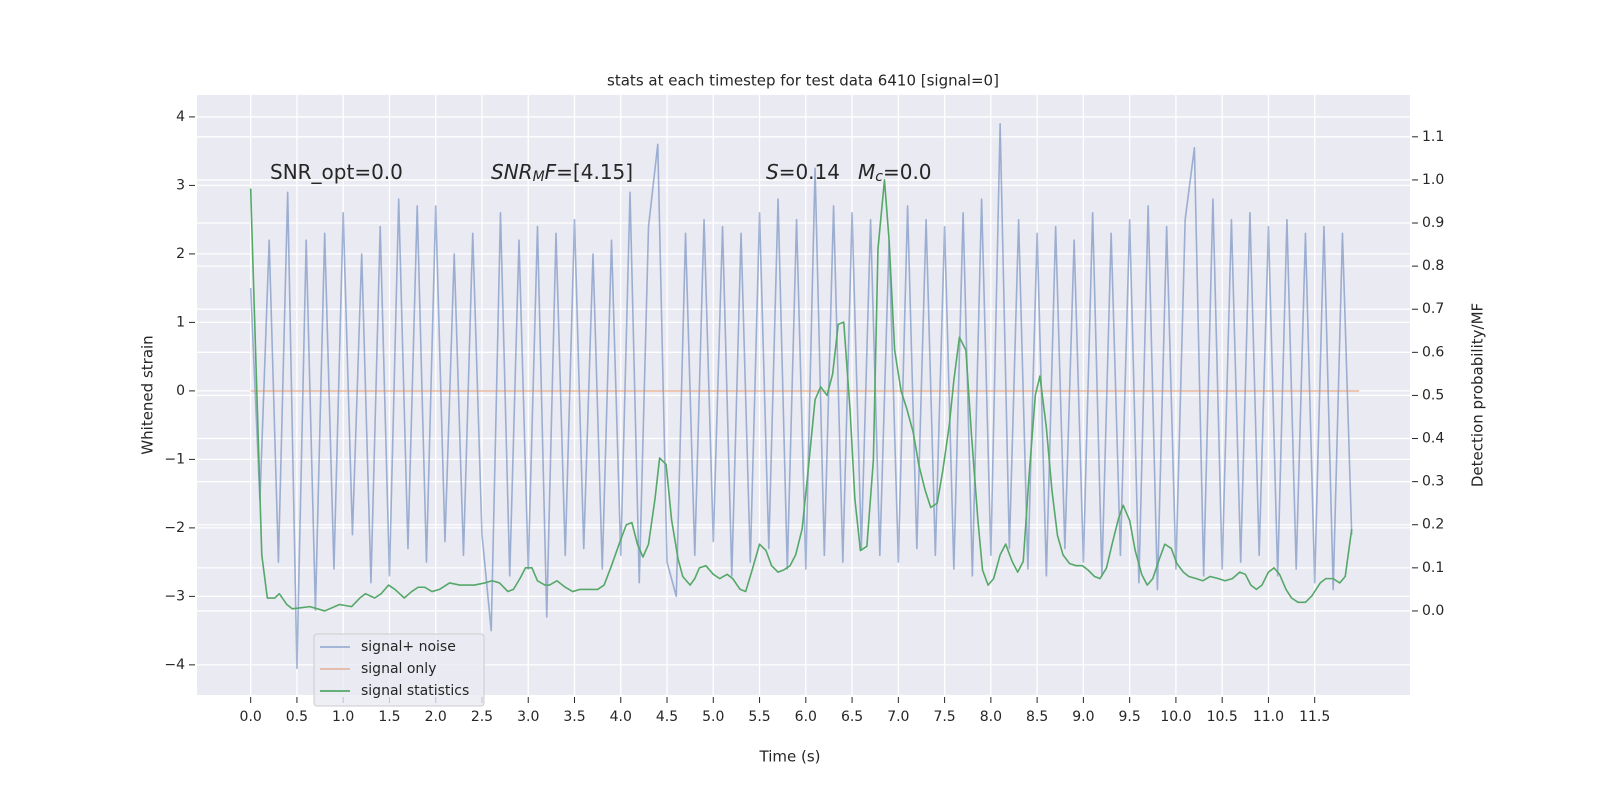  Describe the element at coordinates (408, 647) in the screenshot. I see `legend-label: signal+ noise` at that location.